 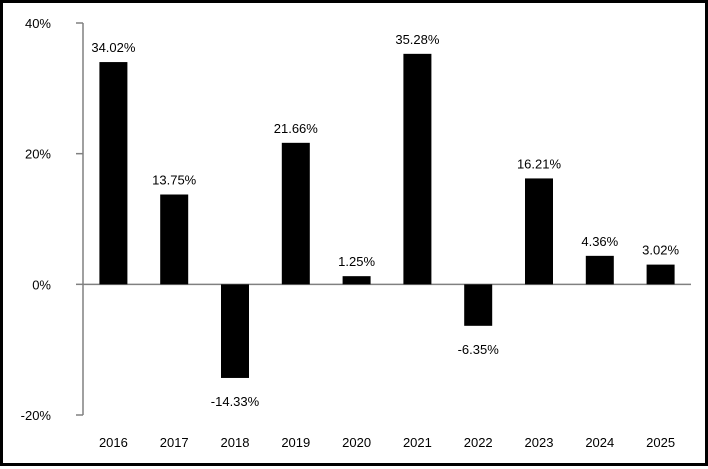 What do you see at coordinates (478, 442) in the screenshot?
I see `x-category-label: 2022` at bounding box center [478, 442].